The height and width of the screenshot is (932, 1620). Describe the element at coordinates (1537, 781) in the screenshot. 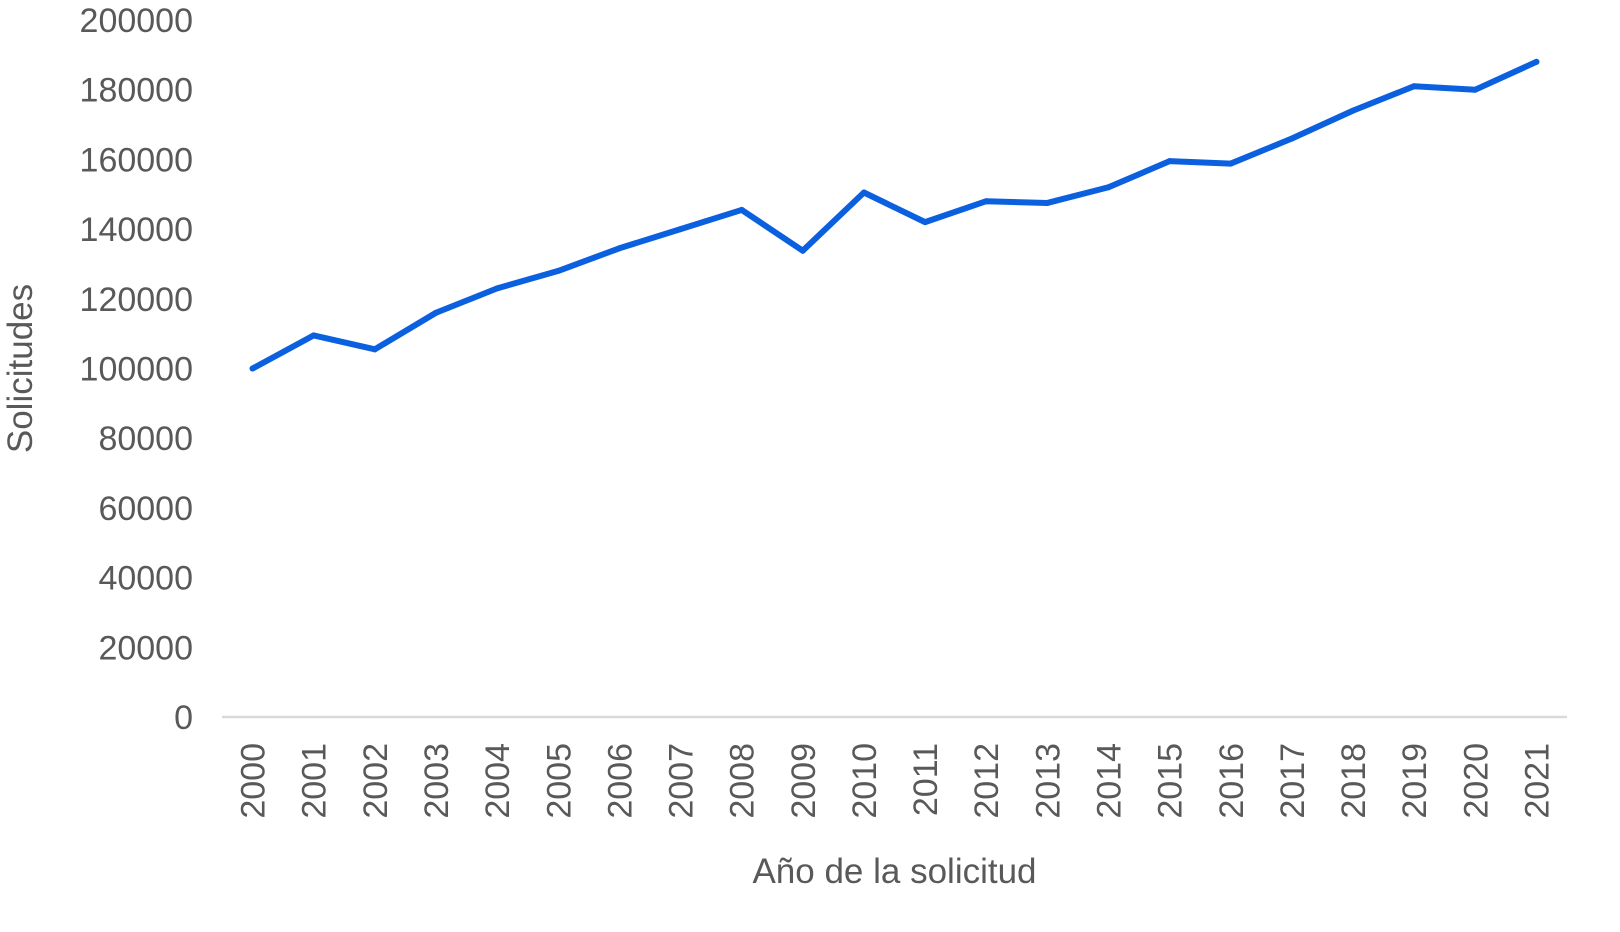

I see `x-tick-label: 2021` at that location.